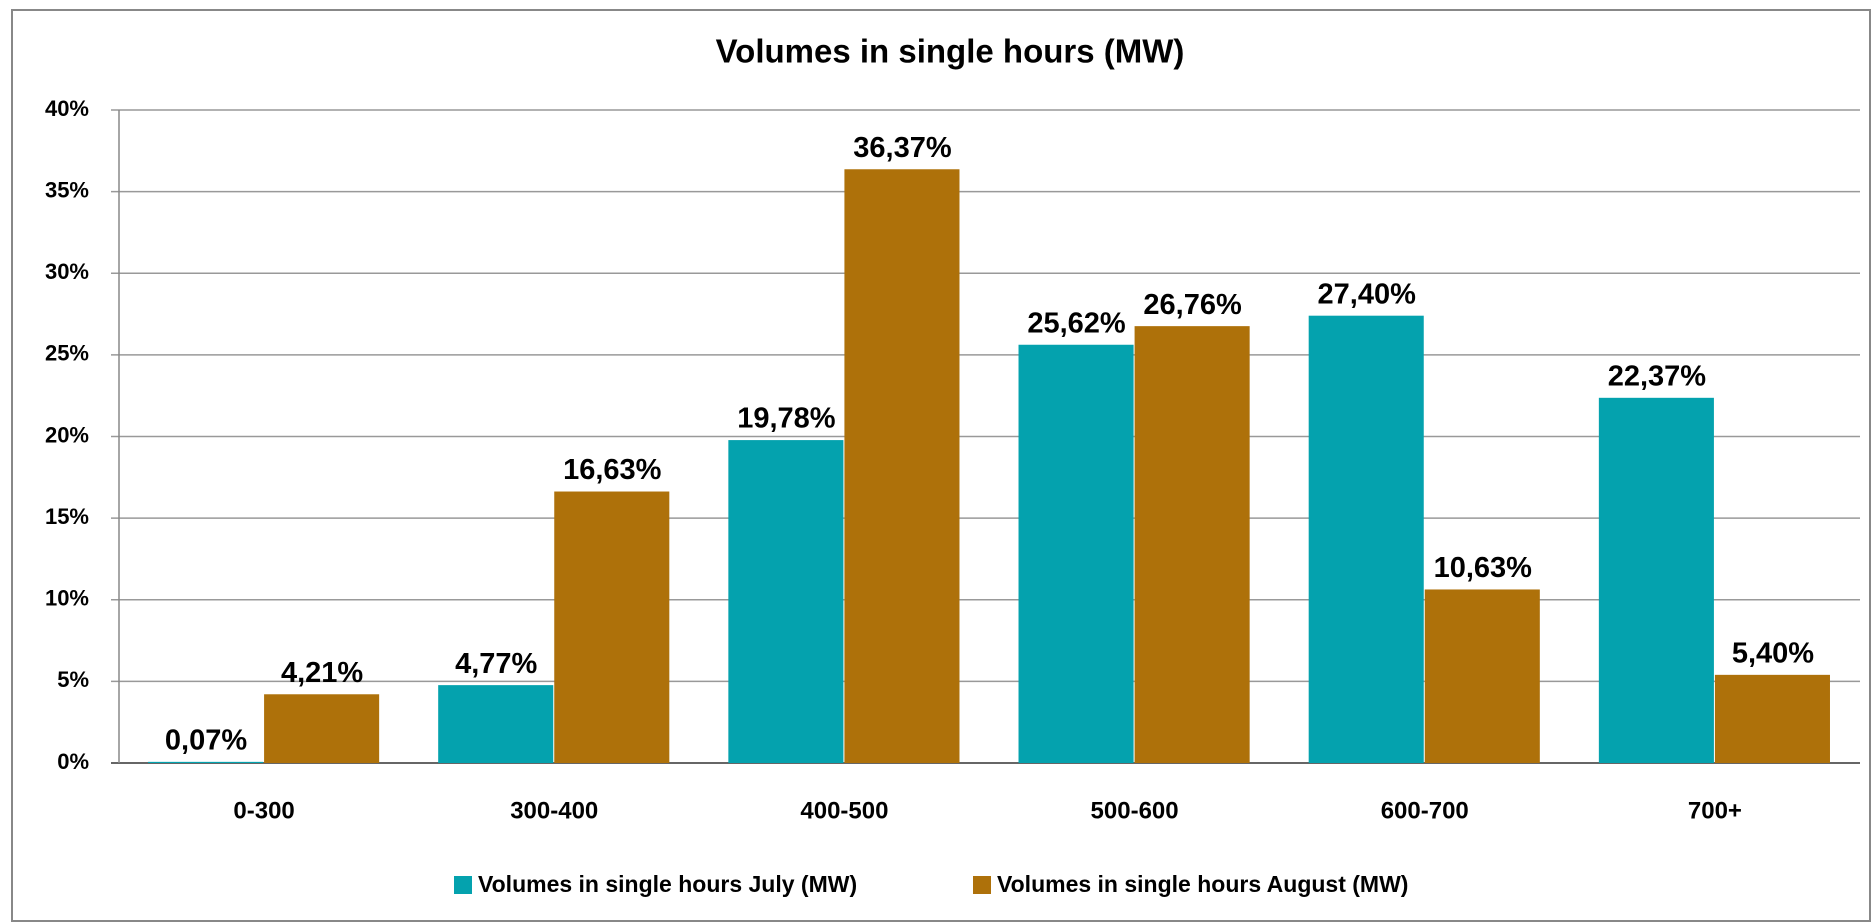 The image size is (1872, 923). What do you see at coordinates (1192, 305) in the screenshot?
I see `data-label: 26,76%` at bounding box center [1192, 305].